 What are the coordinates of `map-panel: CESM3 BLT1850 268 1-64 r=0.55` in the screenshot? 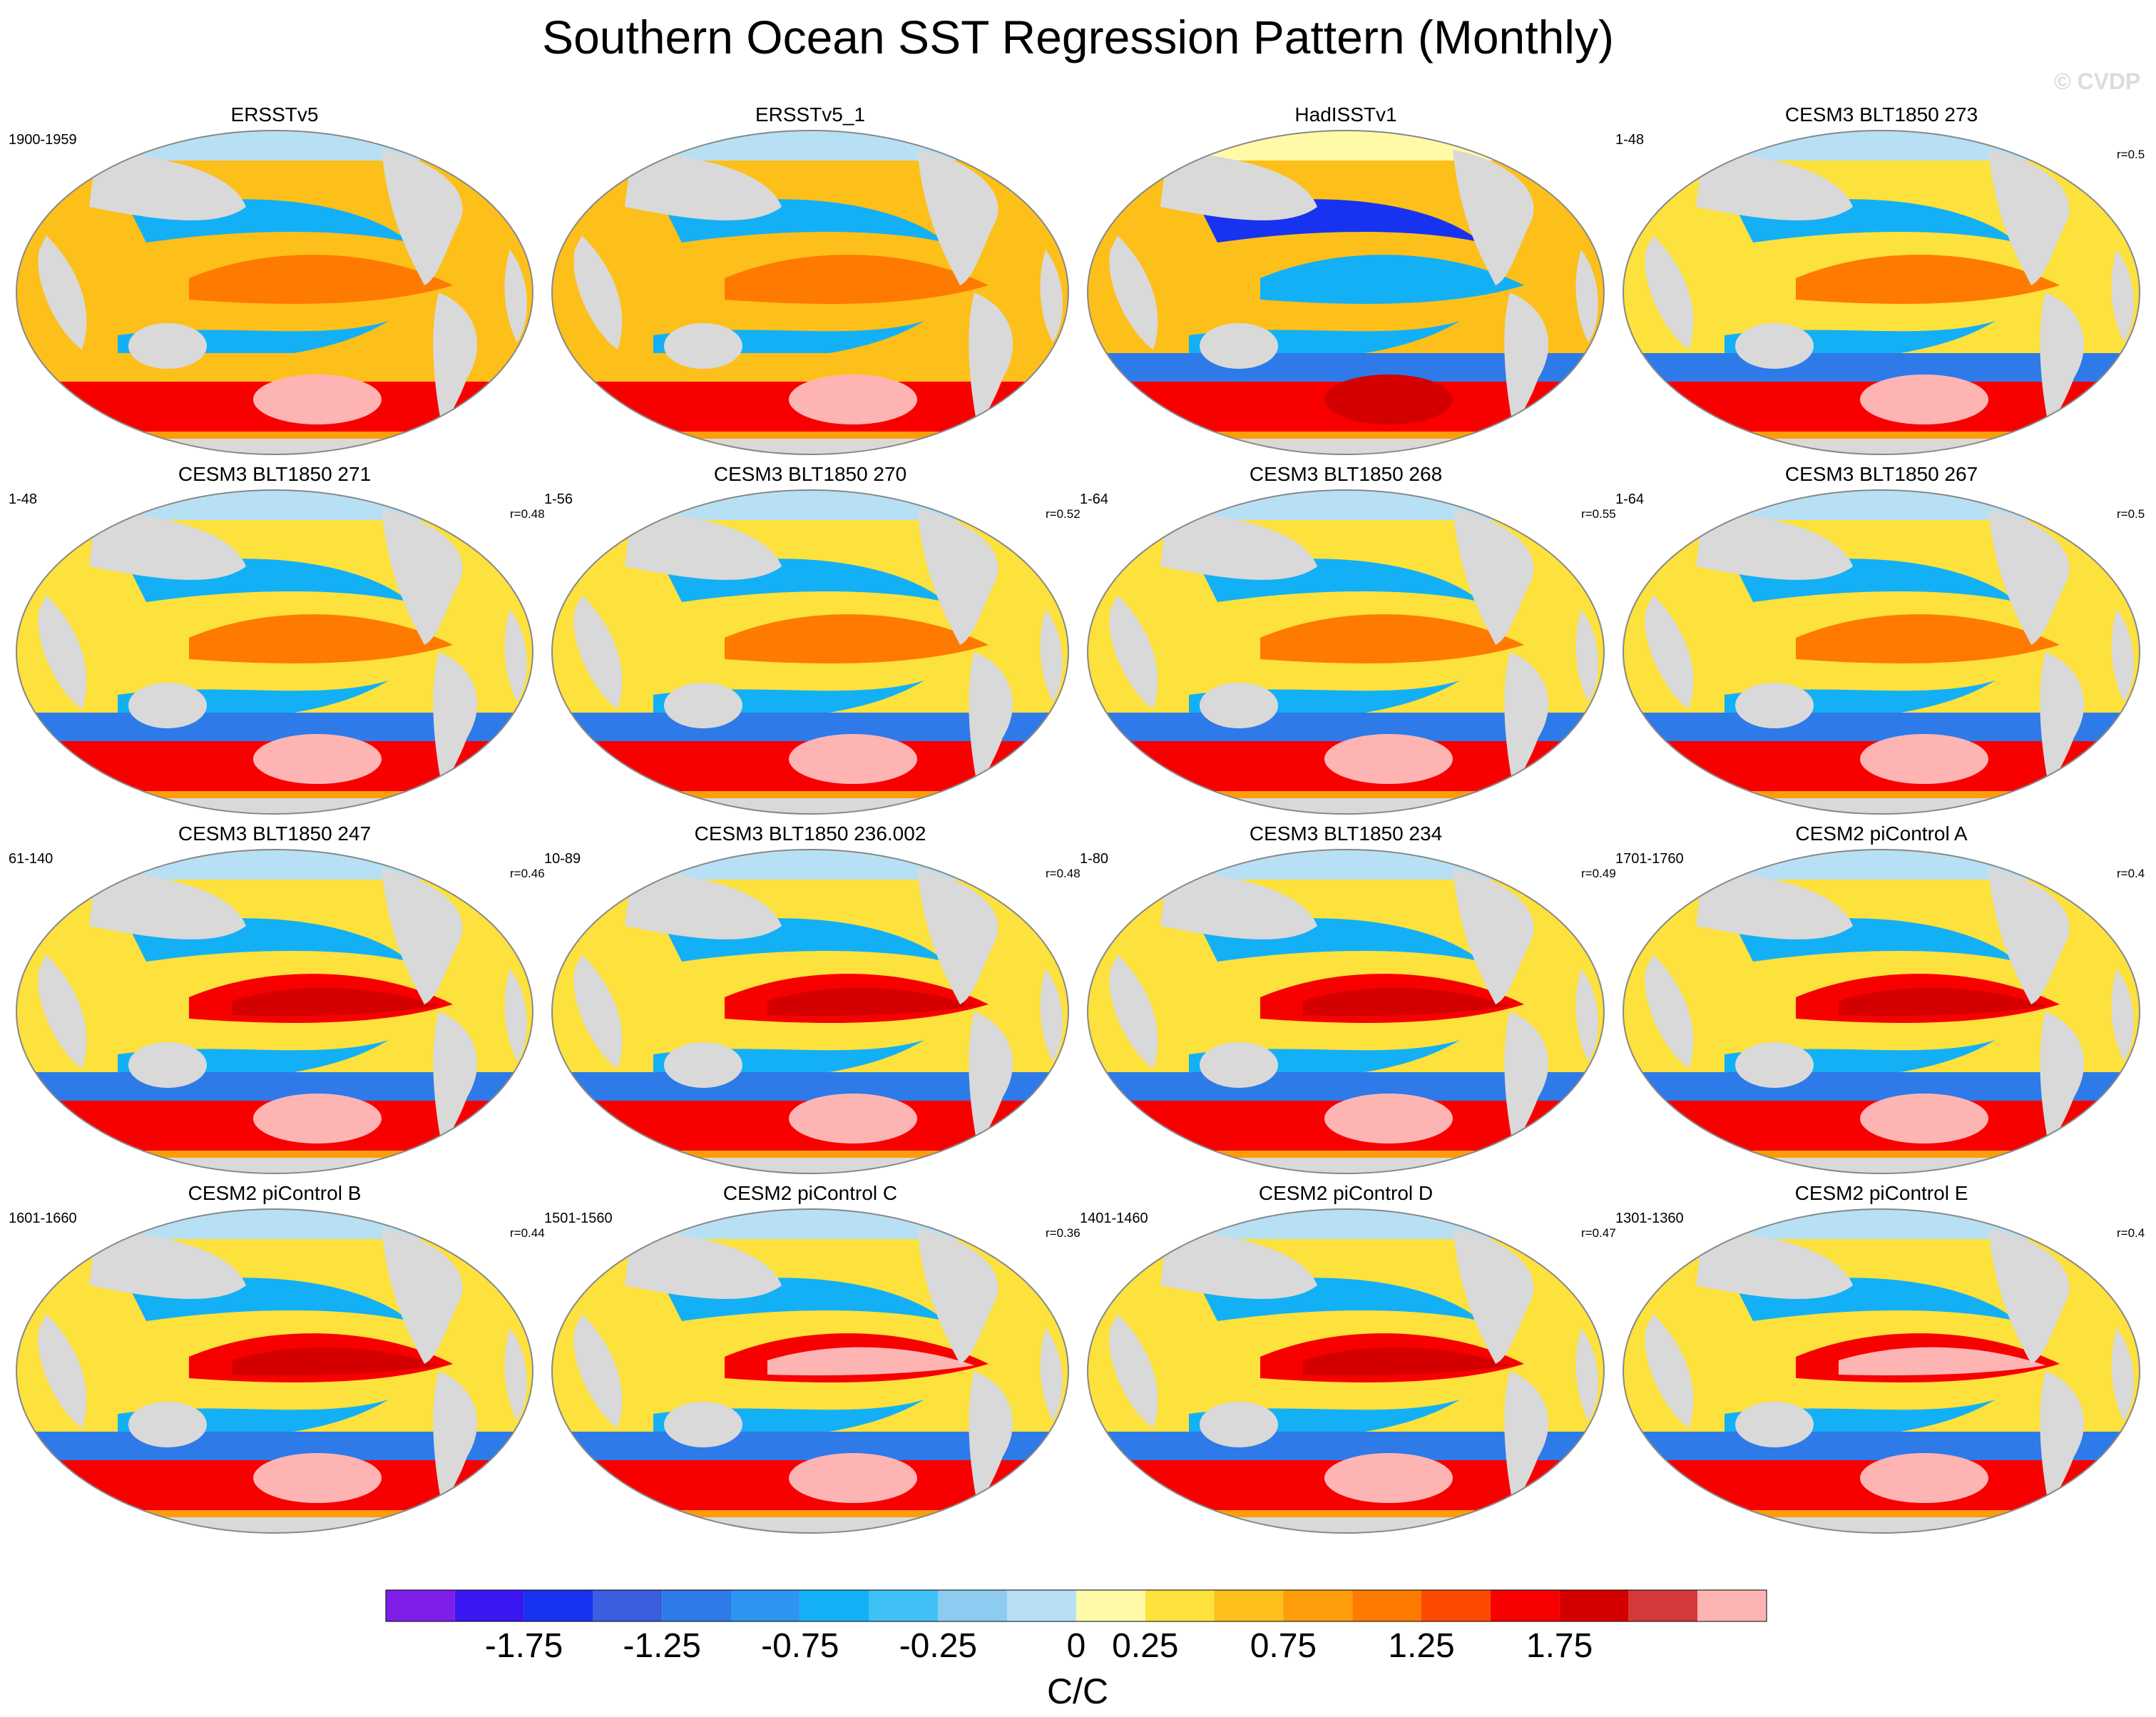 It's located at (1348, 639).